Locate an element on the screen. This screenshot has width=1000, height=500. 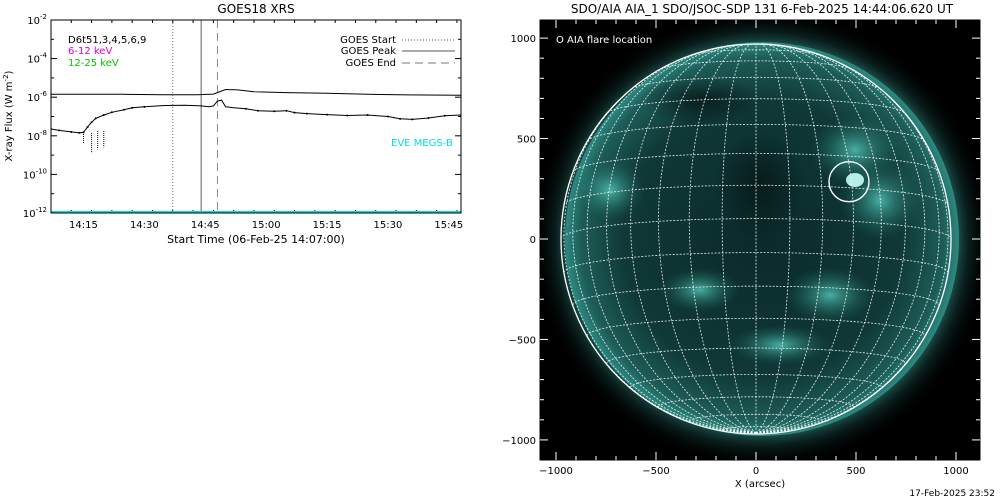
coronal-hole-n is located at coordinates (700, 100).